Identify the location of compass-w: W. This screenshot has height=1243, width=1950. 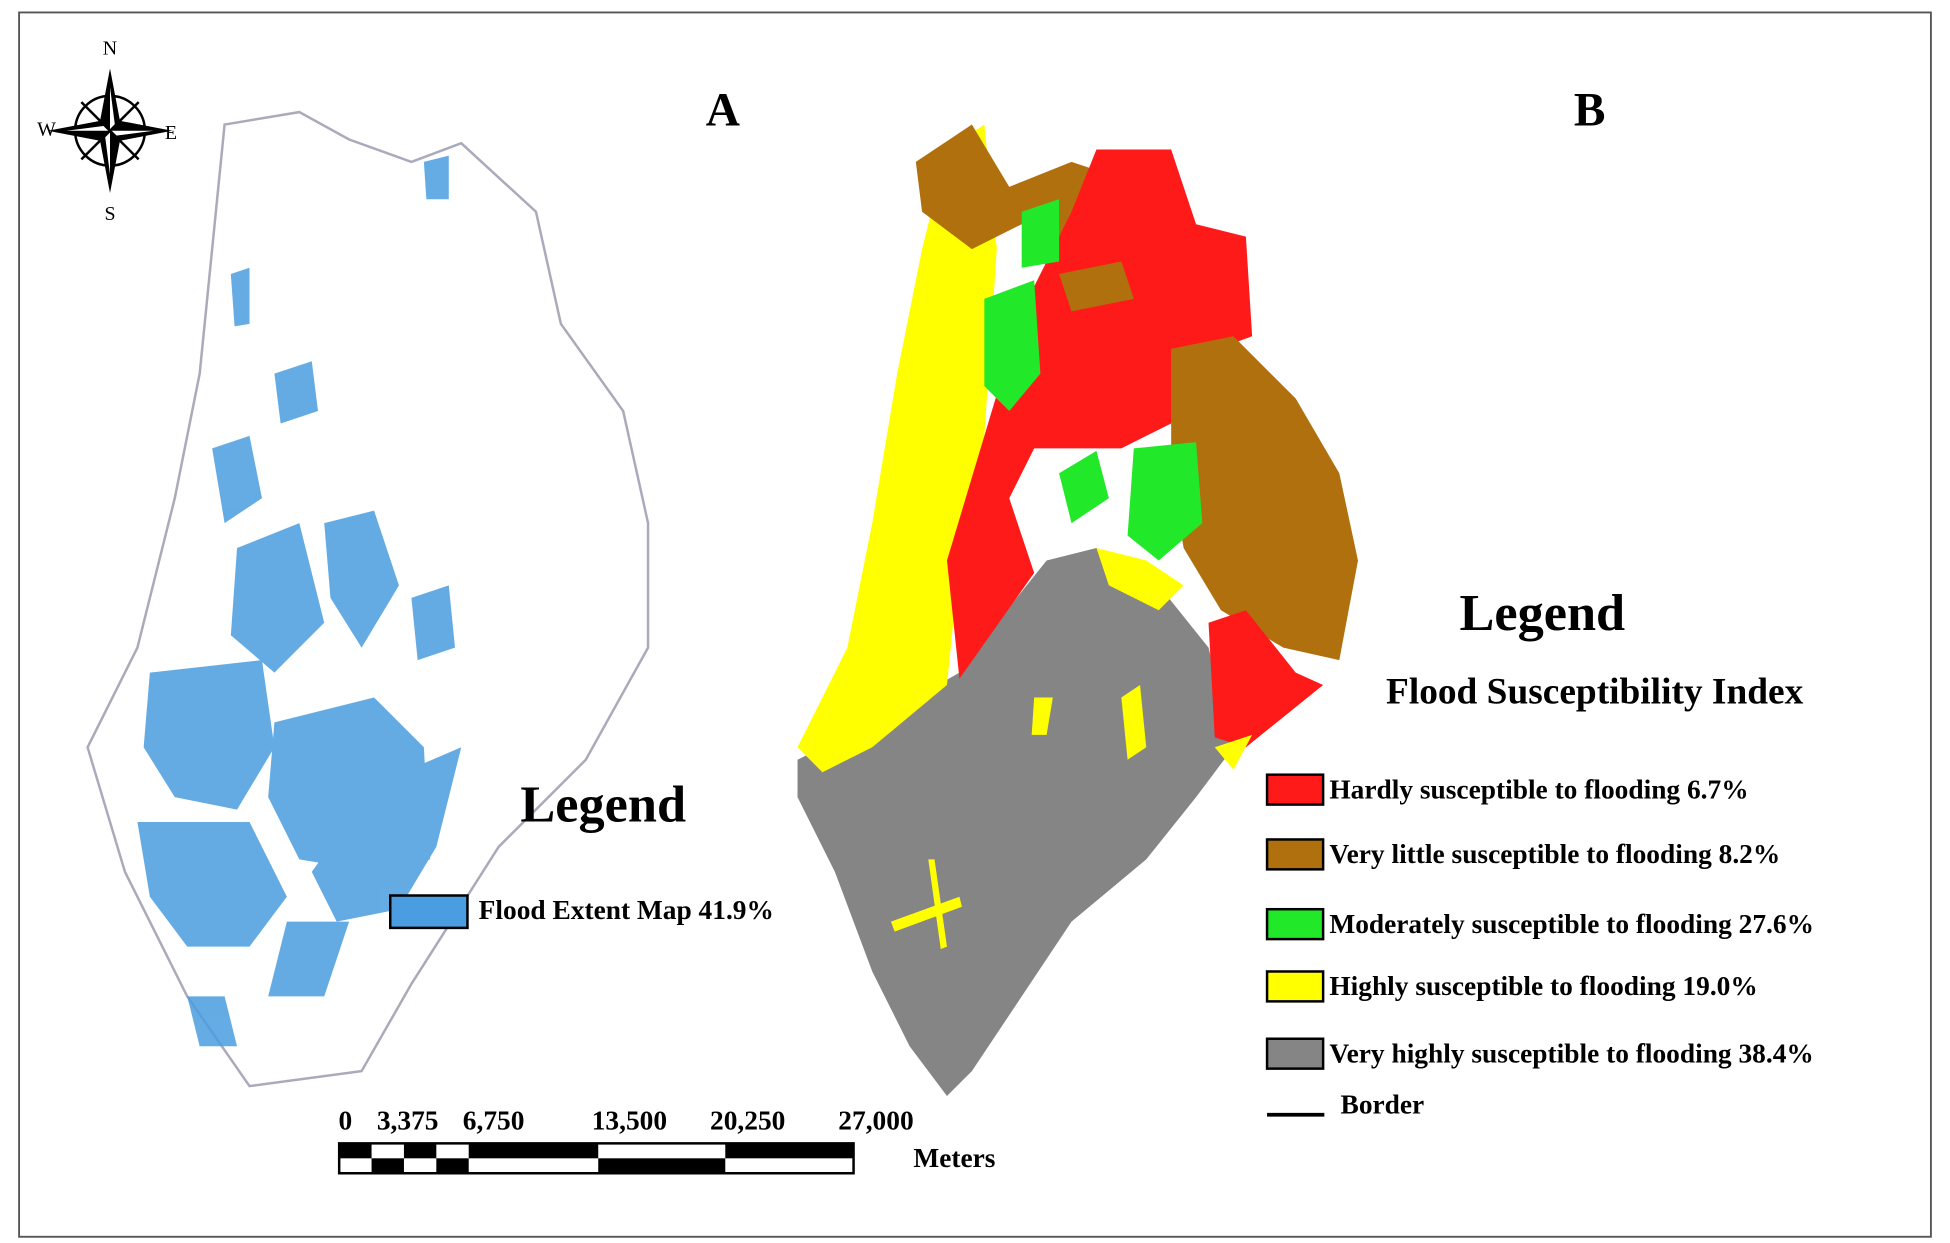
(46, 129).